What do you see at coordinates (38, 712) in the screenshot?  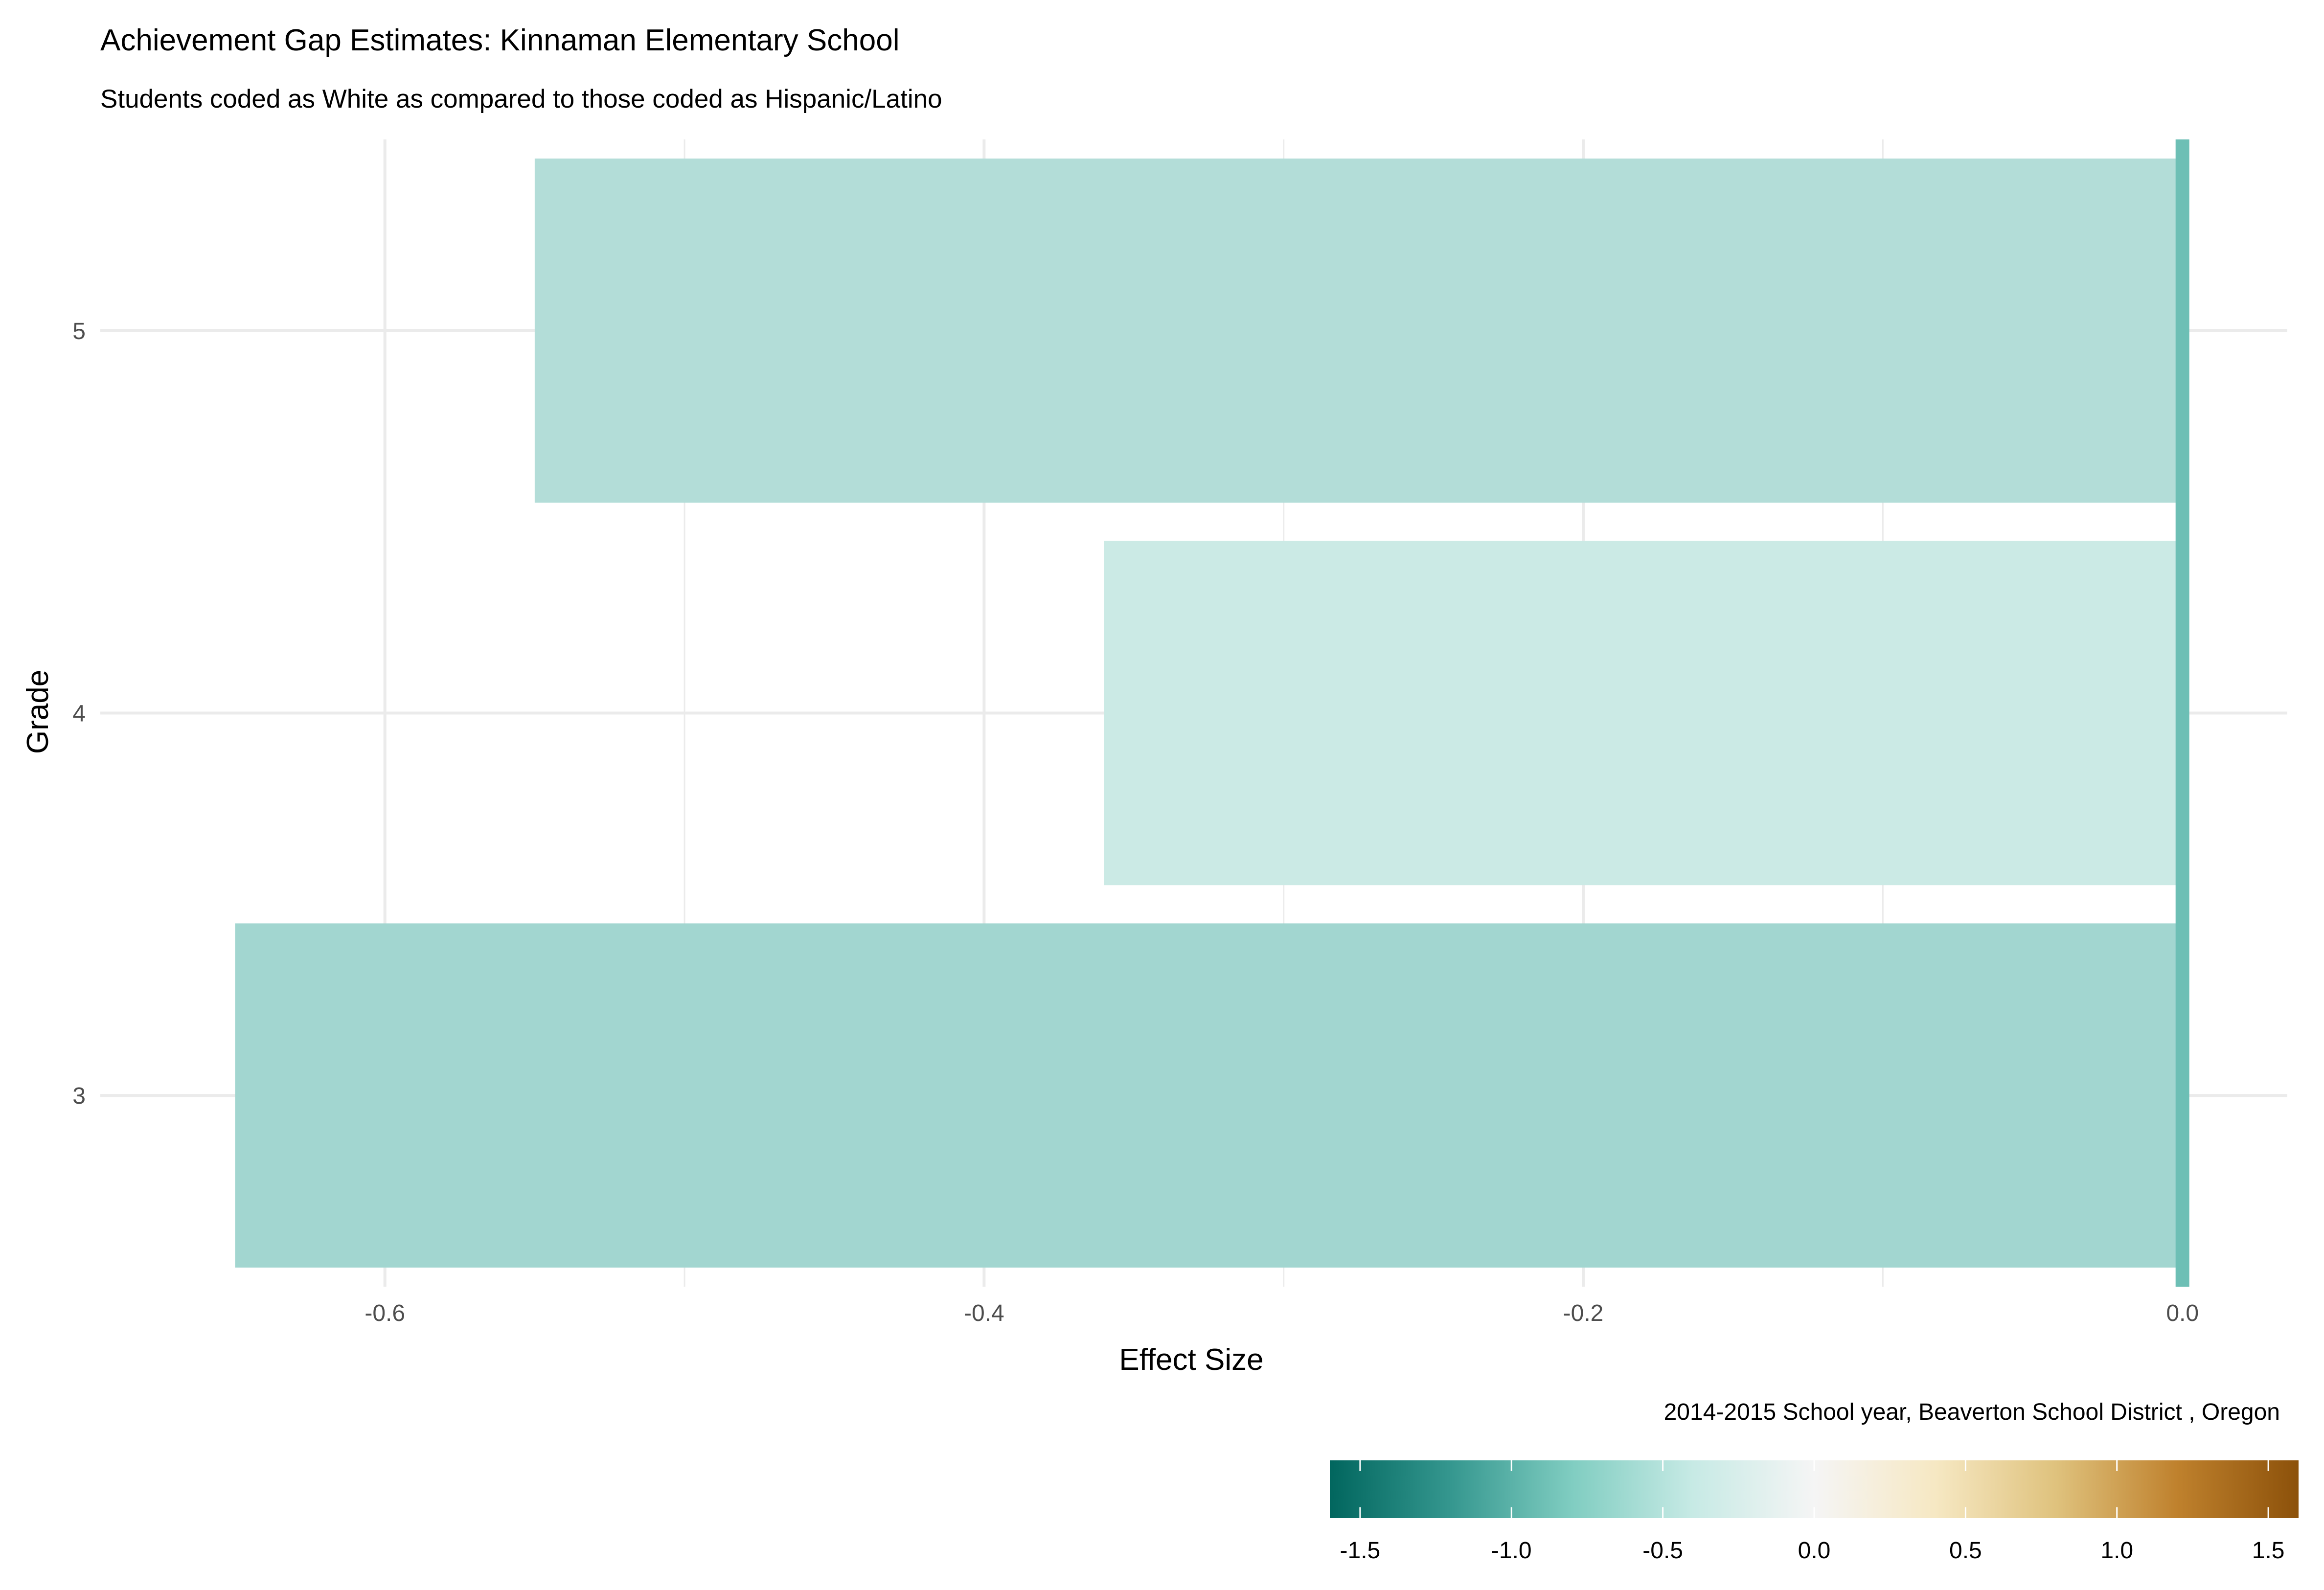 I see `y-axis-title: Grade` at bounding box center [38, 712].